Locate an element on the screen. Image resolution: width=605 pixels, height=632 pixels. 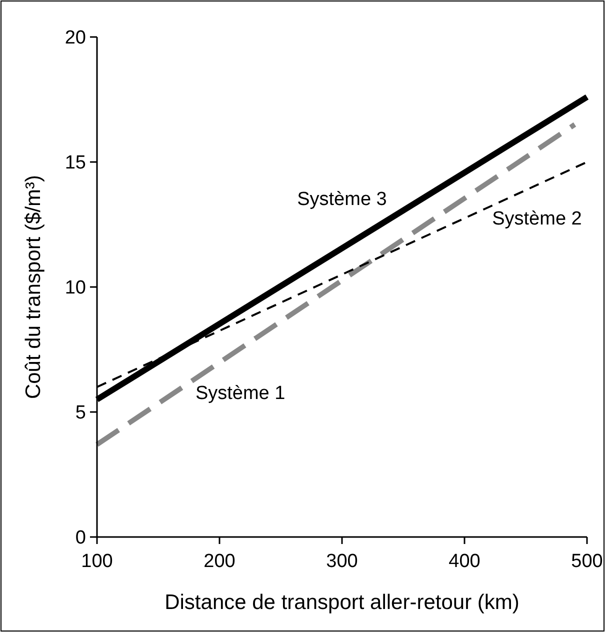
series-label: Système 1 is located at coordinates (240, 393).